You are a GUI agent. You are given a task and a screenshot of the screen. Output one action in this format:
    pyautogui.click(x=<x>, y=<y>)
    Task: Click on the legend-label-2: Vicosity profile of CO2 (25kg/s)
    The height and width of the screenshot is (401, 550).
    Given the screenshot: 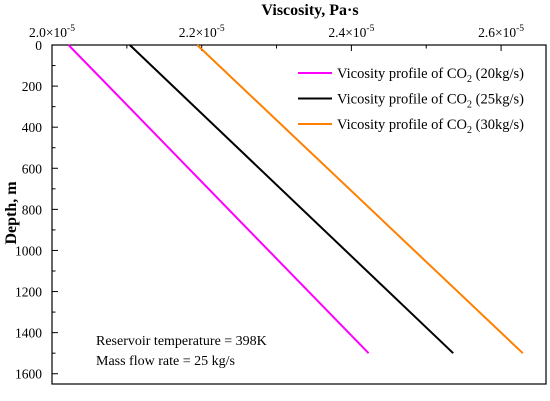 What is the action you would take?
    pyautogui.click(x=430, y=101)
    